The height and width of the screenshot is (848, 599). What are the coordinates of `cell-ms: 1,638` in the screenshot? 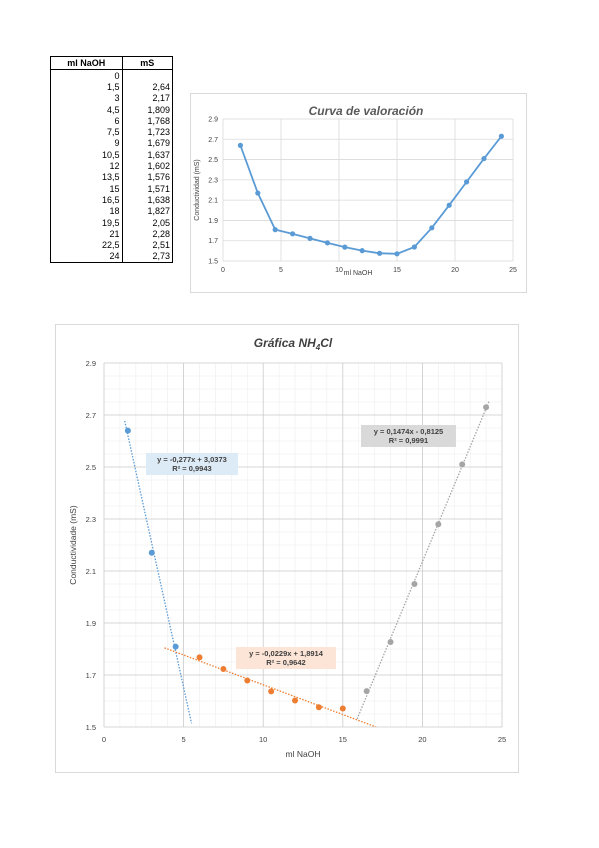 It's located at (147, 200).